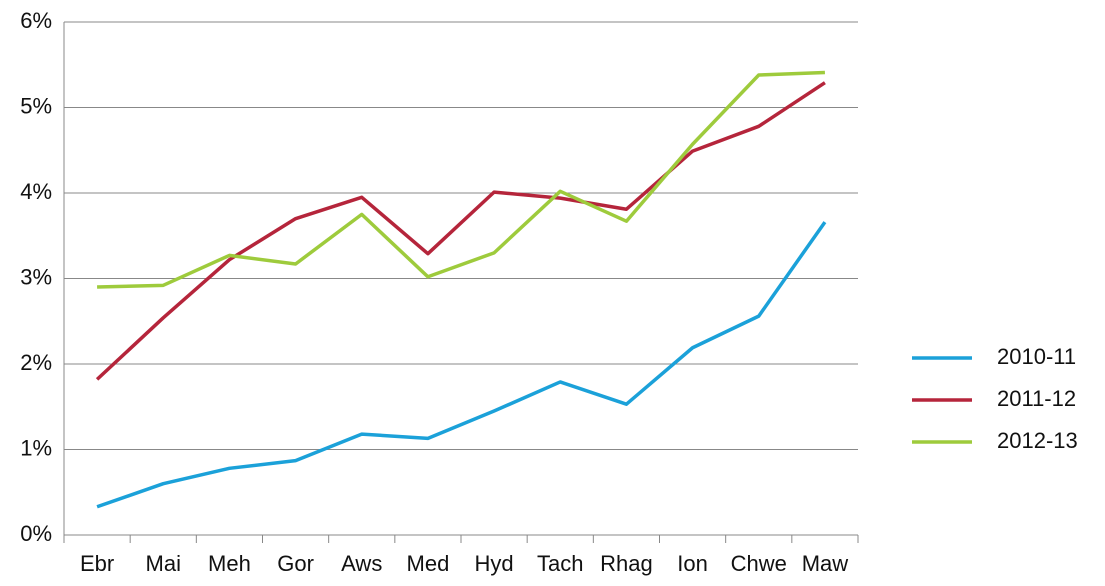 The height and width of the screenshot is (586, 1105). I want to click on x-tick-label: Rhag, so click(626, 563).